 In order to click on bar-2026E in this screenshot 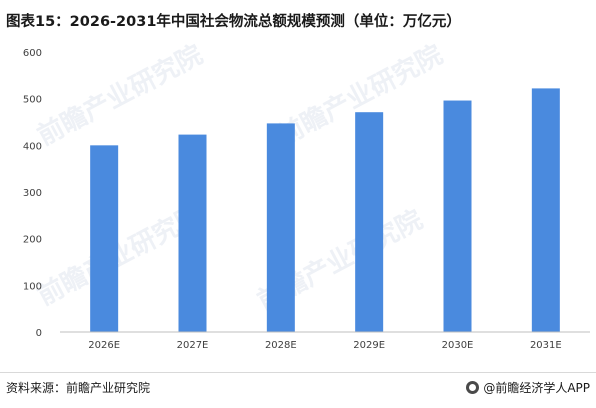, I will do `click(104, 238)`.